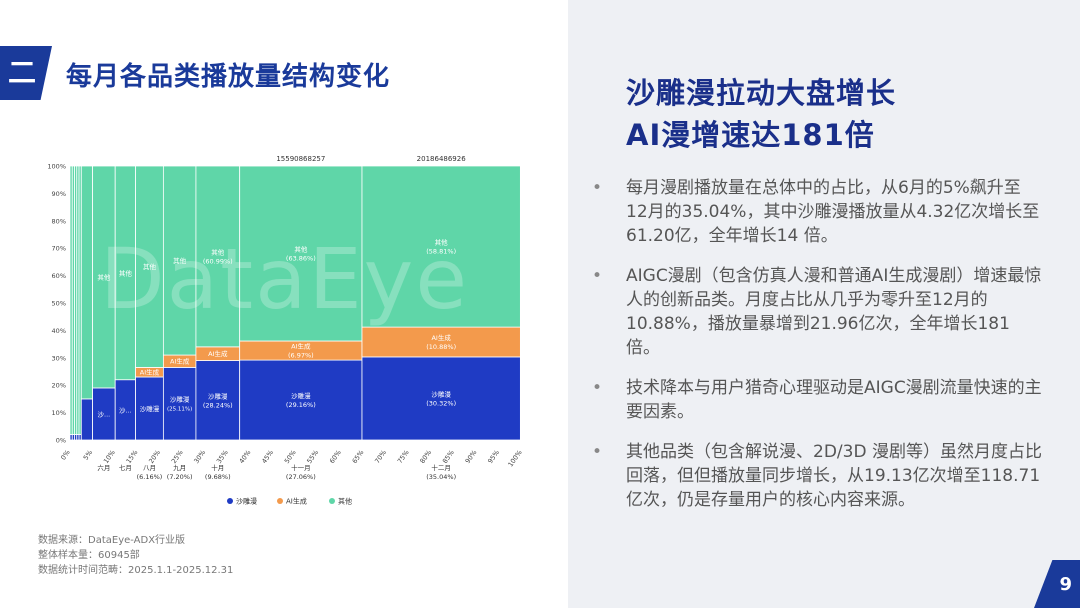 The height and width of the screenshot is (608, 1080). What do you see at coordinates (218, 477) in the screenshot?
I see `month-share-label: (9.68%)` at bounding box center [218, 477].